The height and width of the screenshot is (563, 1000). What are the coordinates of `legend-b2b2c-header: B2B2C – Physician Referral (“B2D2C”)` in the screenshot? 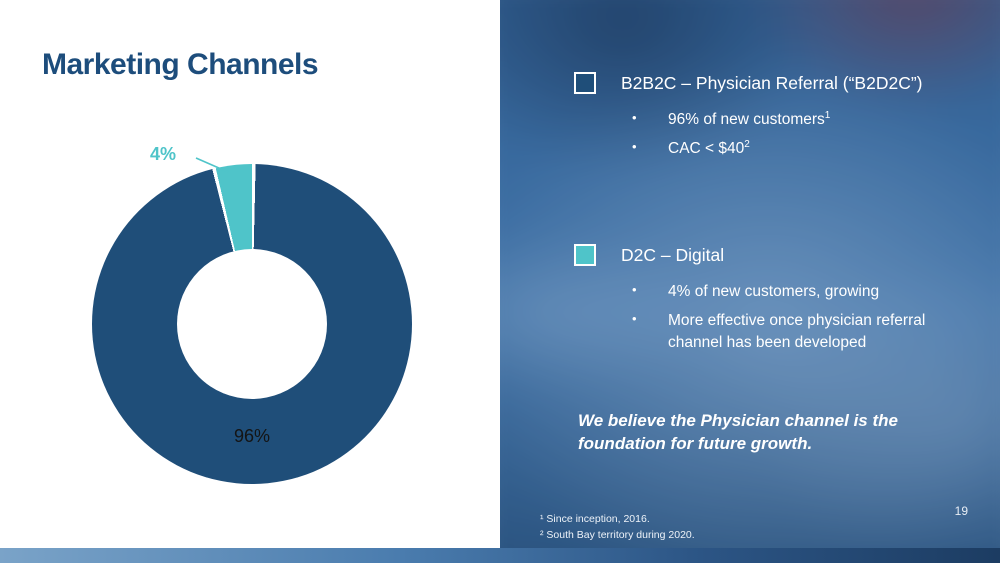 It's located at (768, 83).